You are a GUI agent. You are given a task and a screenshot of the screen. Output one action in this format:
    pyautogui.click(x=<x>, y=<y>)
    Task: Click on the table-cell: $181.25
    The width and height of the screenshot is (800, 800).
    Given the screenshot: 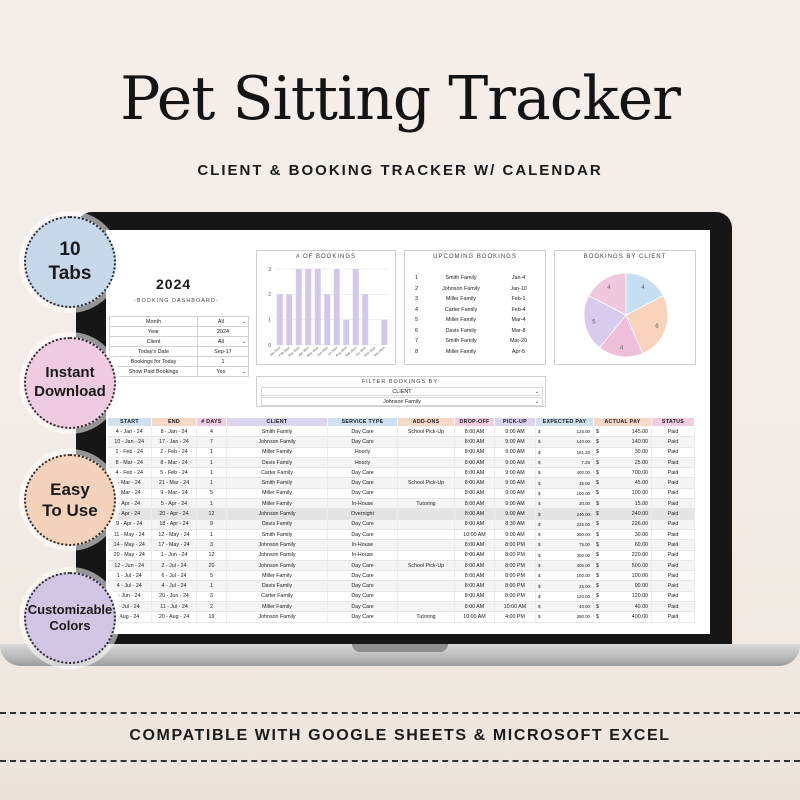 What is the action you would take?
    pyautogui.click(x=564, y=452)
    